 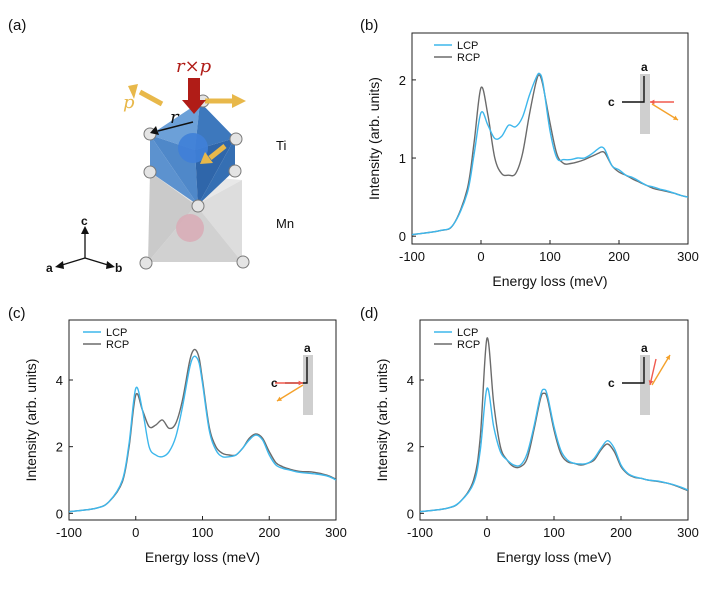 I want to click on panel-label-c: (c), so click(x=17, y=313).